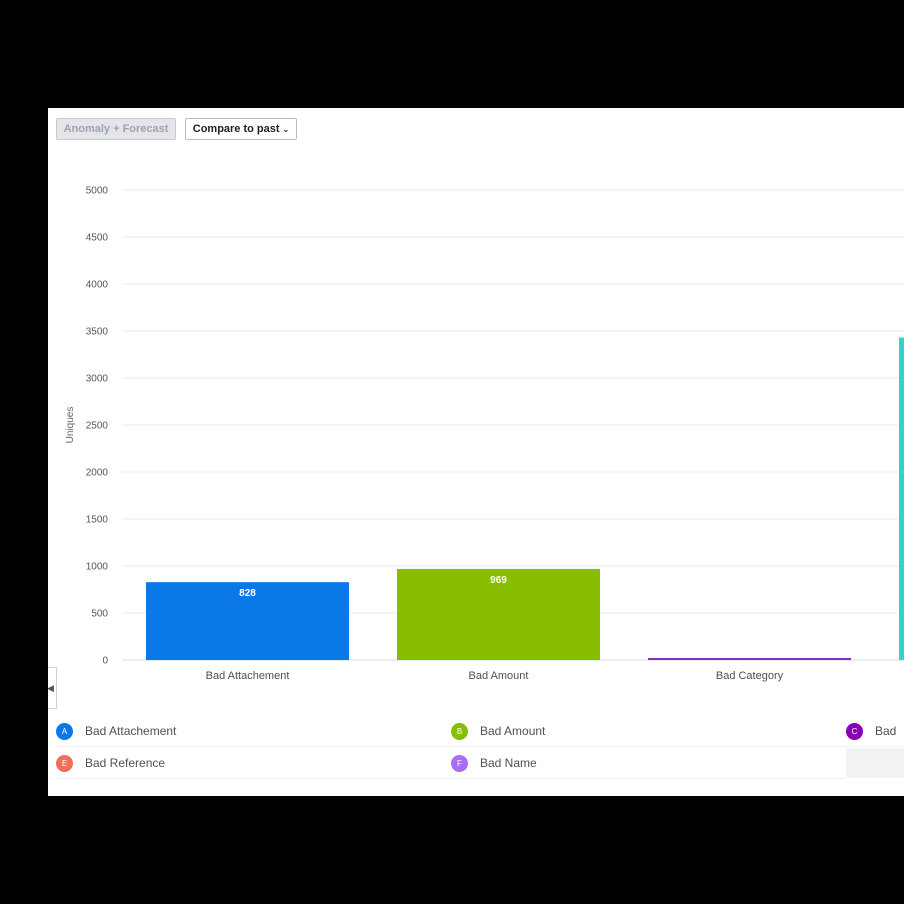 The height and width of the screenshot is (904, 904). I want to click on legend-item-c: C Bad, so click(875, 731).